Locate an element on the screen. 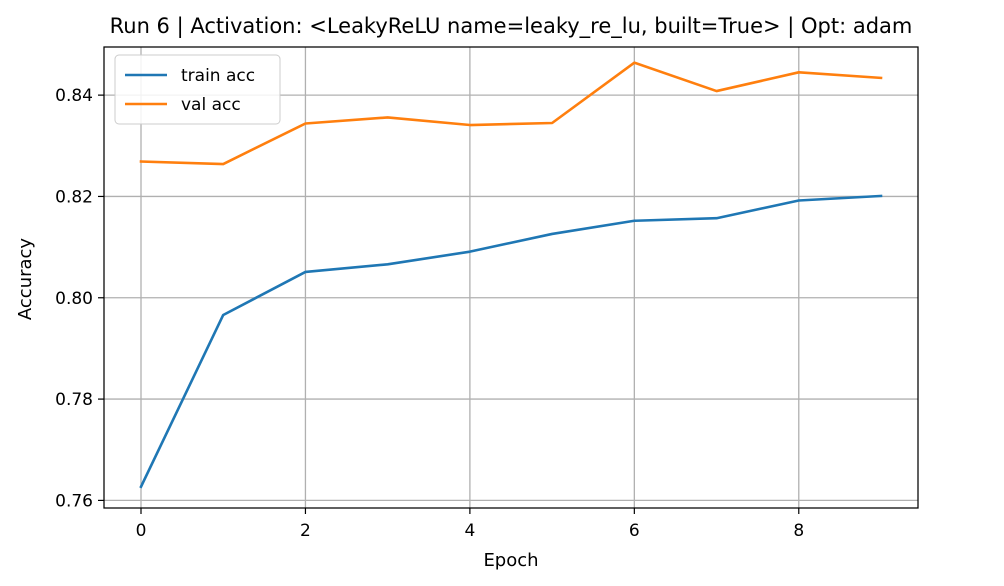 The width and height of the screenshot is (1004, 586). y-tick-label: 0.82 is located at coordinates (74, 197).